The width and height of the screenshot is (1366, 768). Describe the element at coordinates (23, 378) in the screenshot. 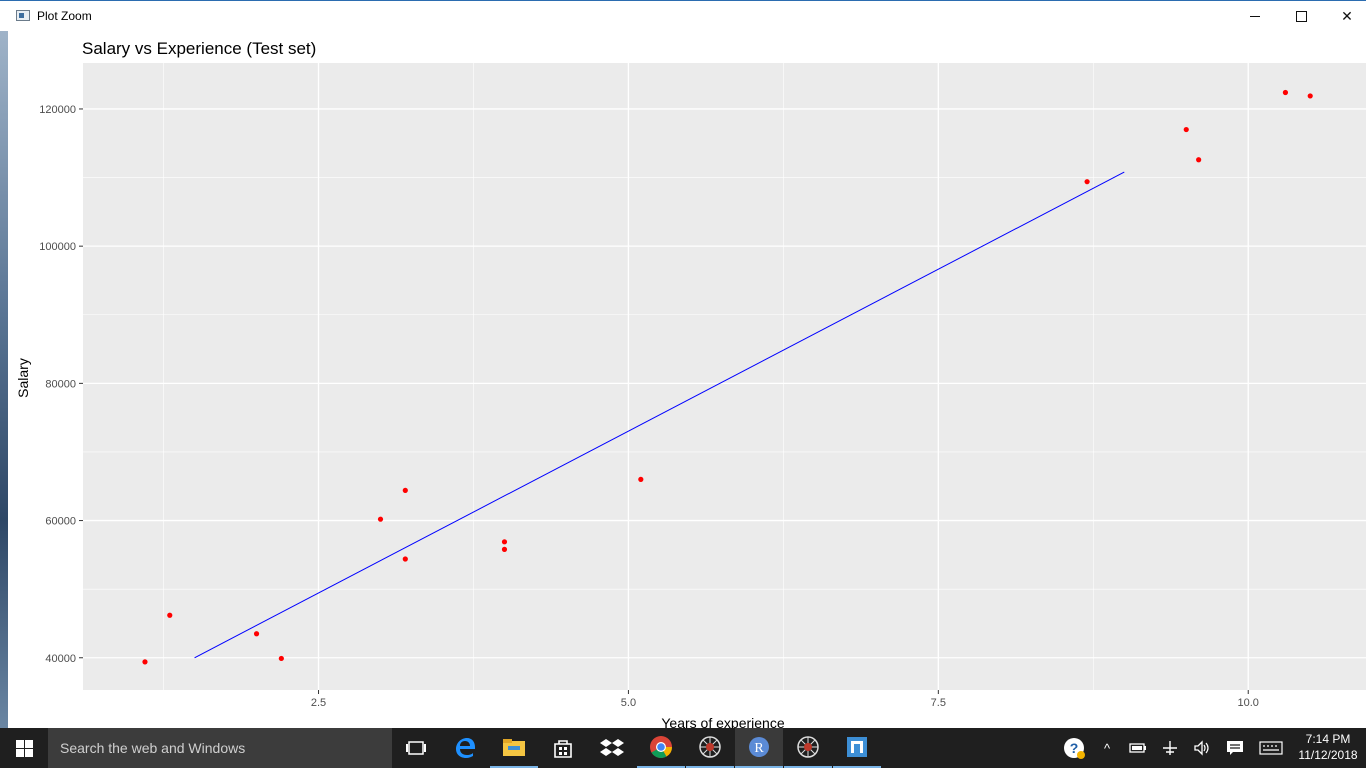

I see `y-axis-label: Salary` at that location.